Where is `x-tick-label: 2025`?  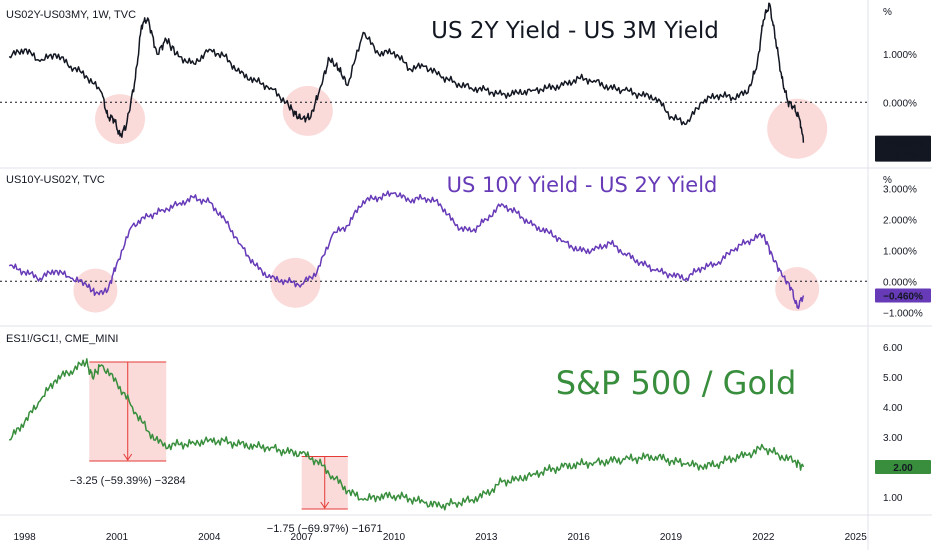 x-tick-label: 2025 is located at coordinates (856, 537).